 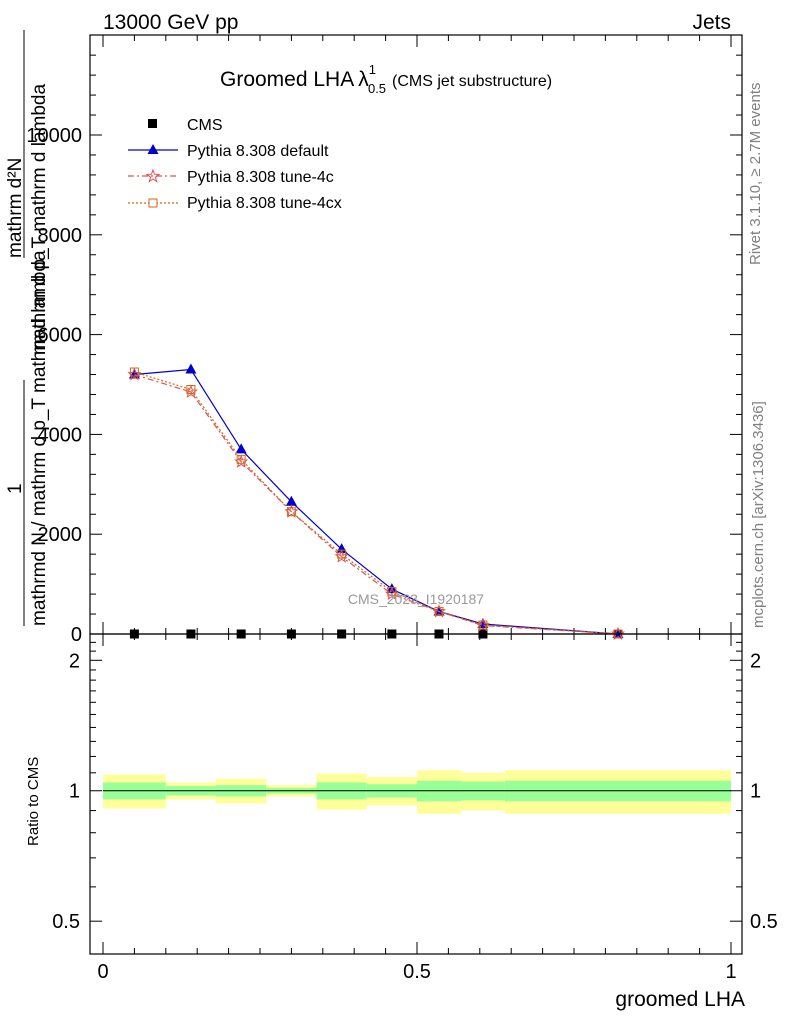 I want to click on ratio-y-tick-label: 0.5, so click(x=66, y=922).